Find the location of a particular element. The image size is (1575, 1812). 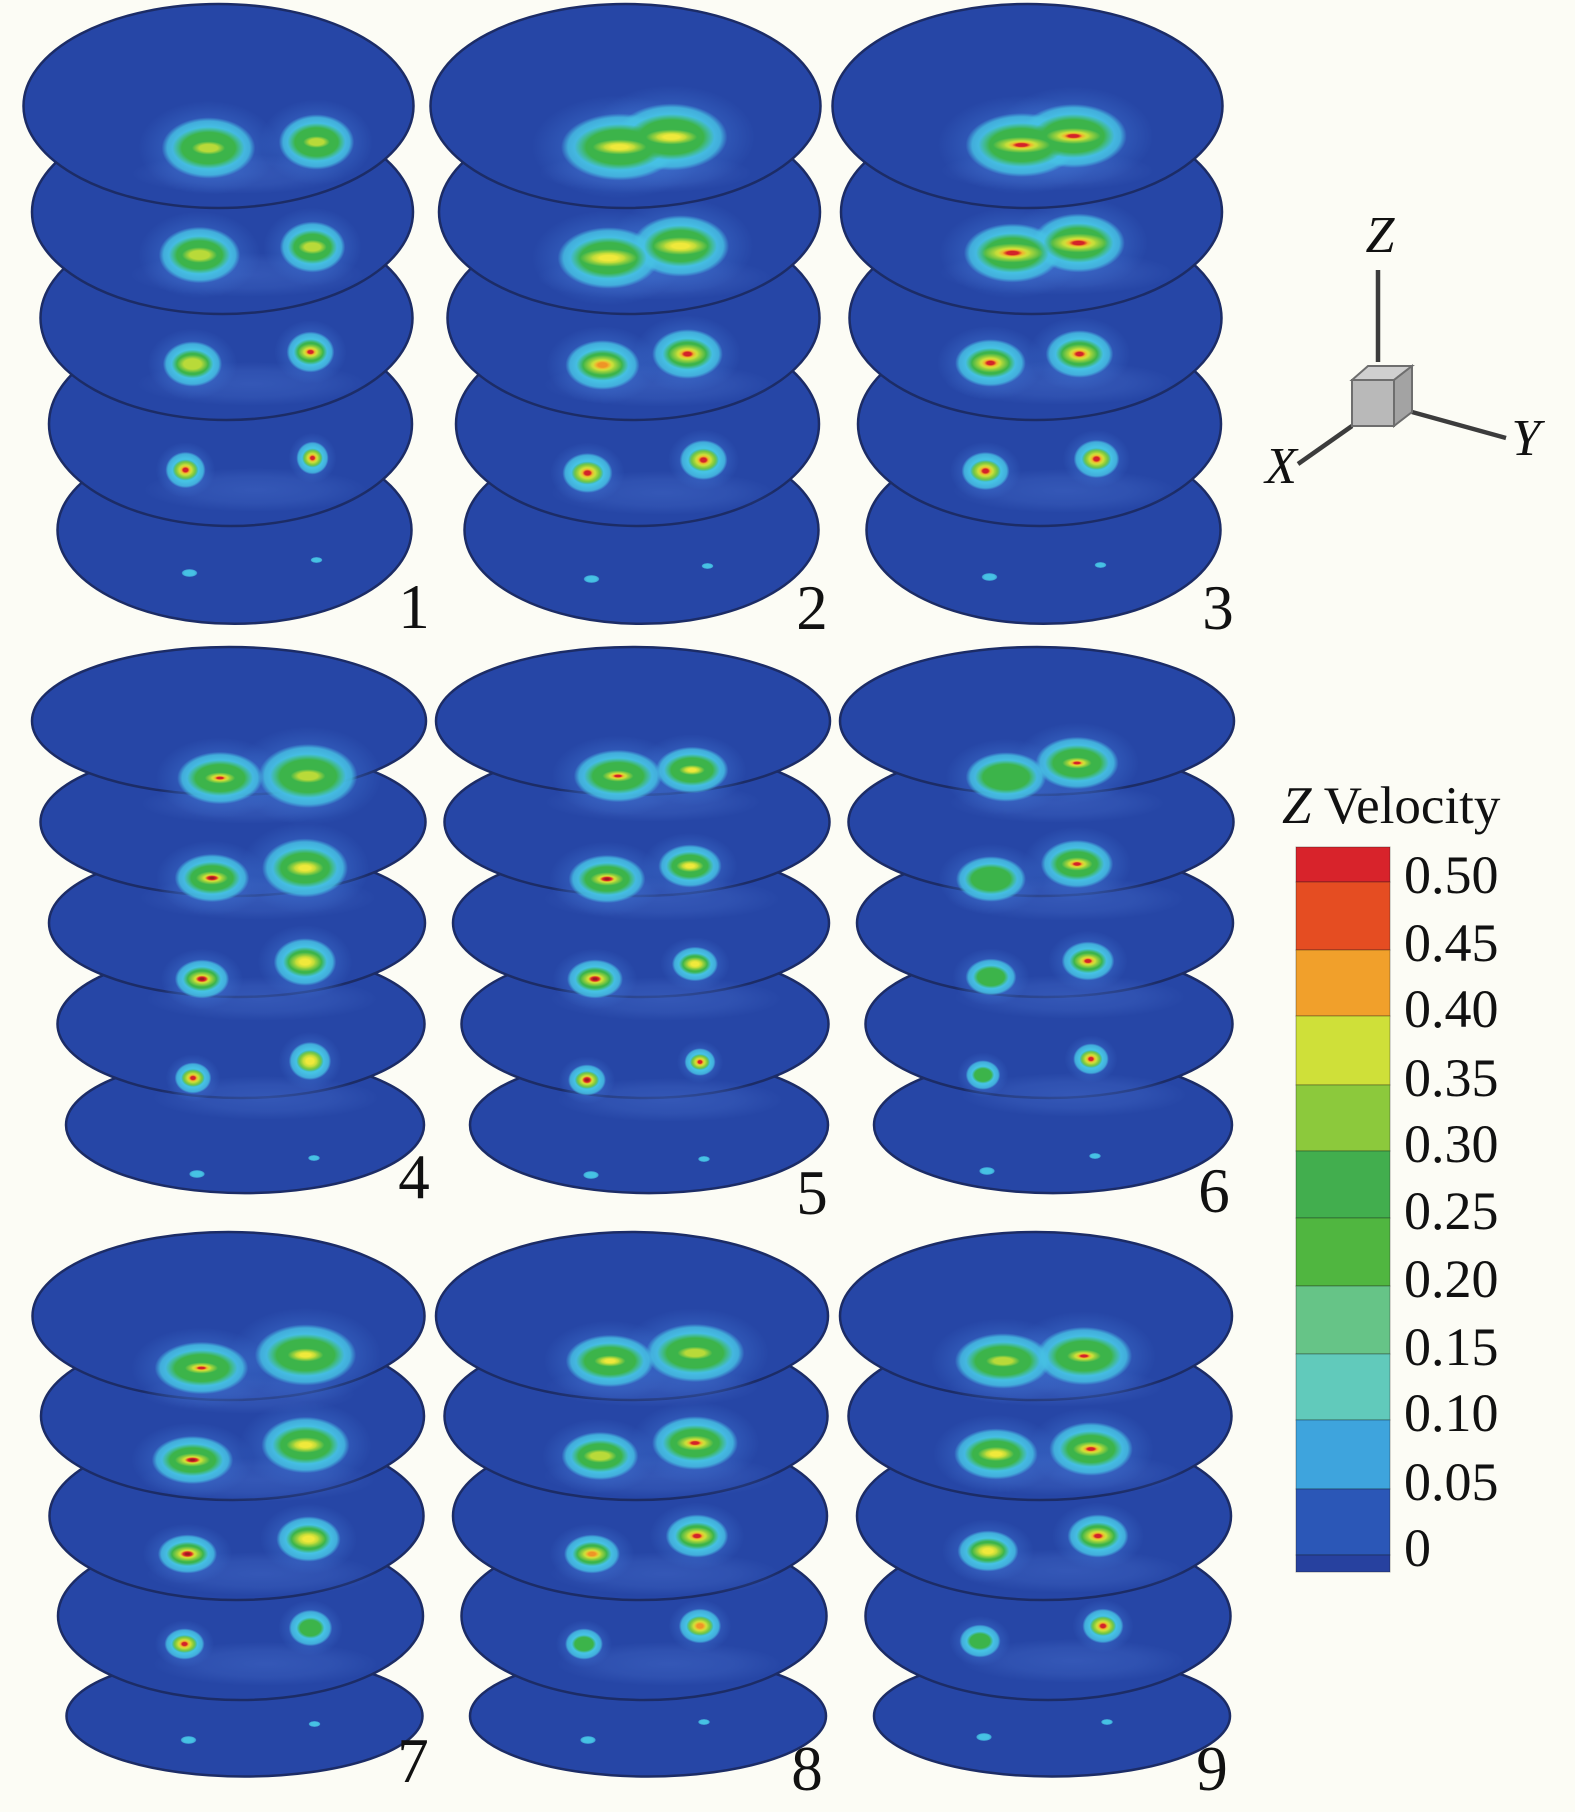

svg-text: 0.20 is located at coordinates (1451, 1279).